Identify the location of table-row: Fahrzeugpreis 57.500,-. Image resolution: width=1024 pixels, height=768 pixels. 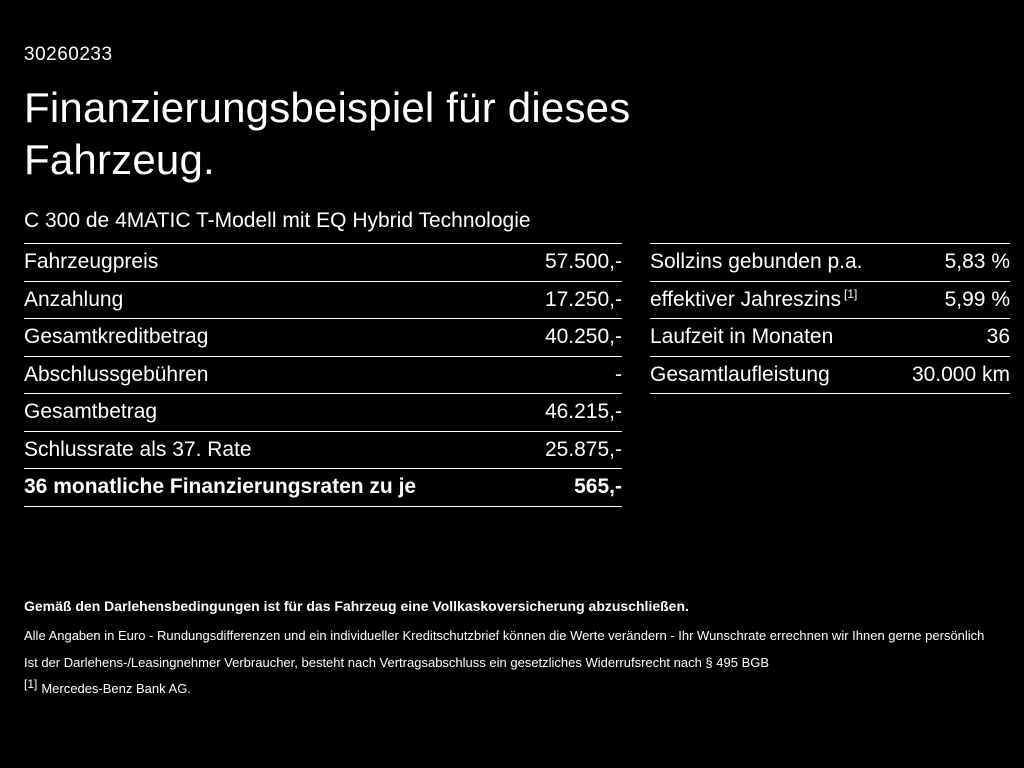
(323, 263).